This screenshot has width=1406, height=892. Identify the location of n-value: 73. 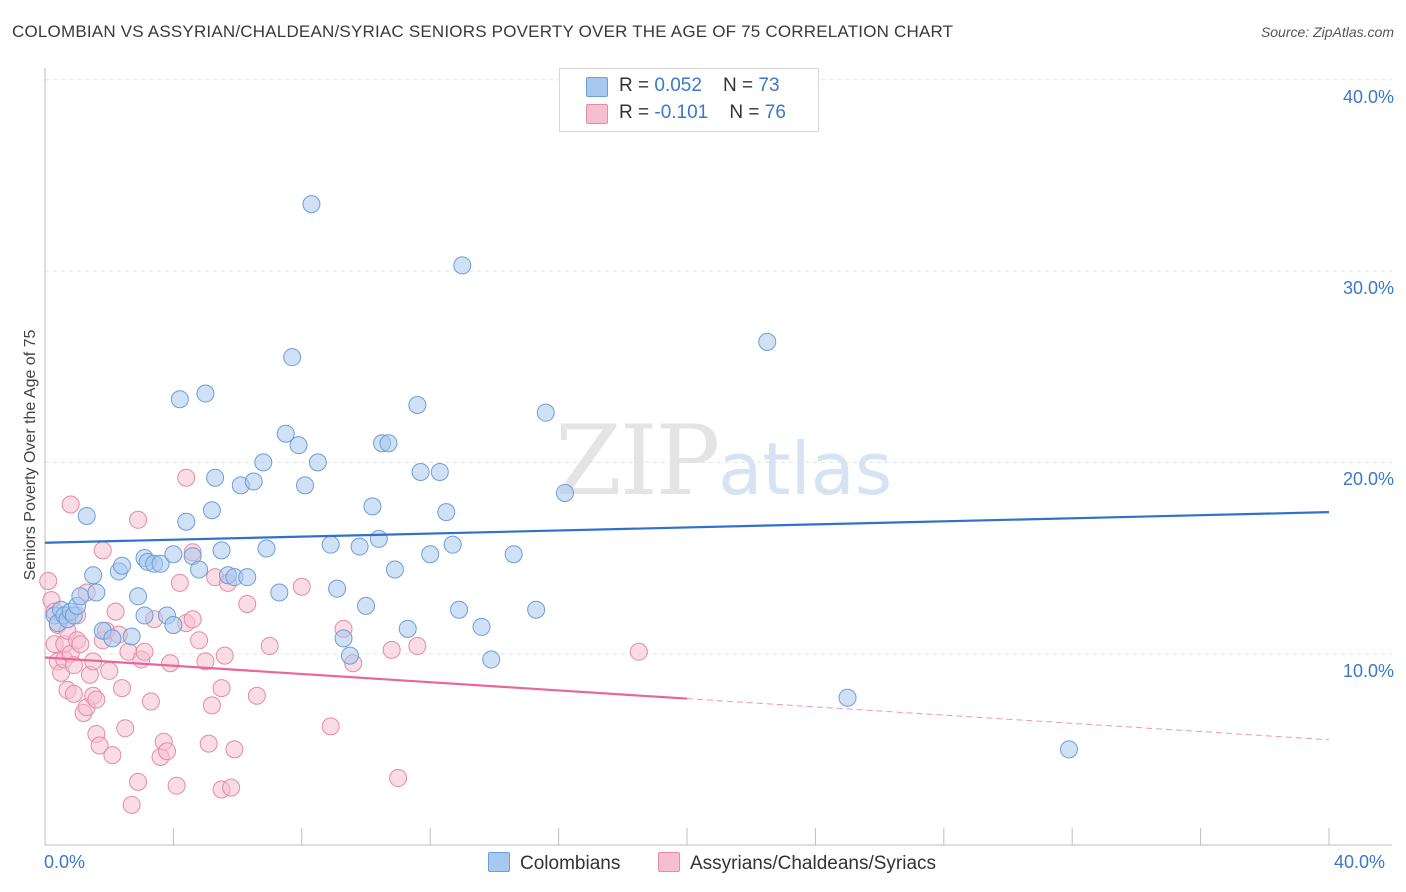
(769, 85).